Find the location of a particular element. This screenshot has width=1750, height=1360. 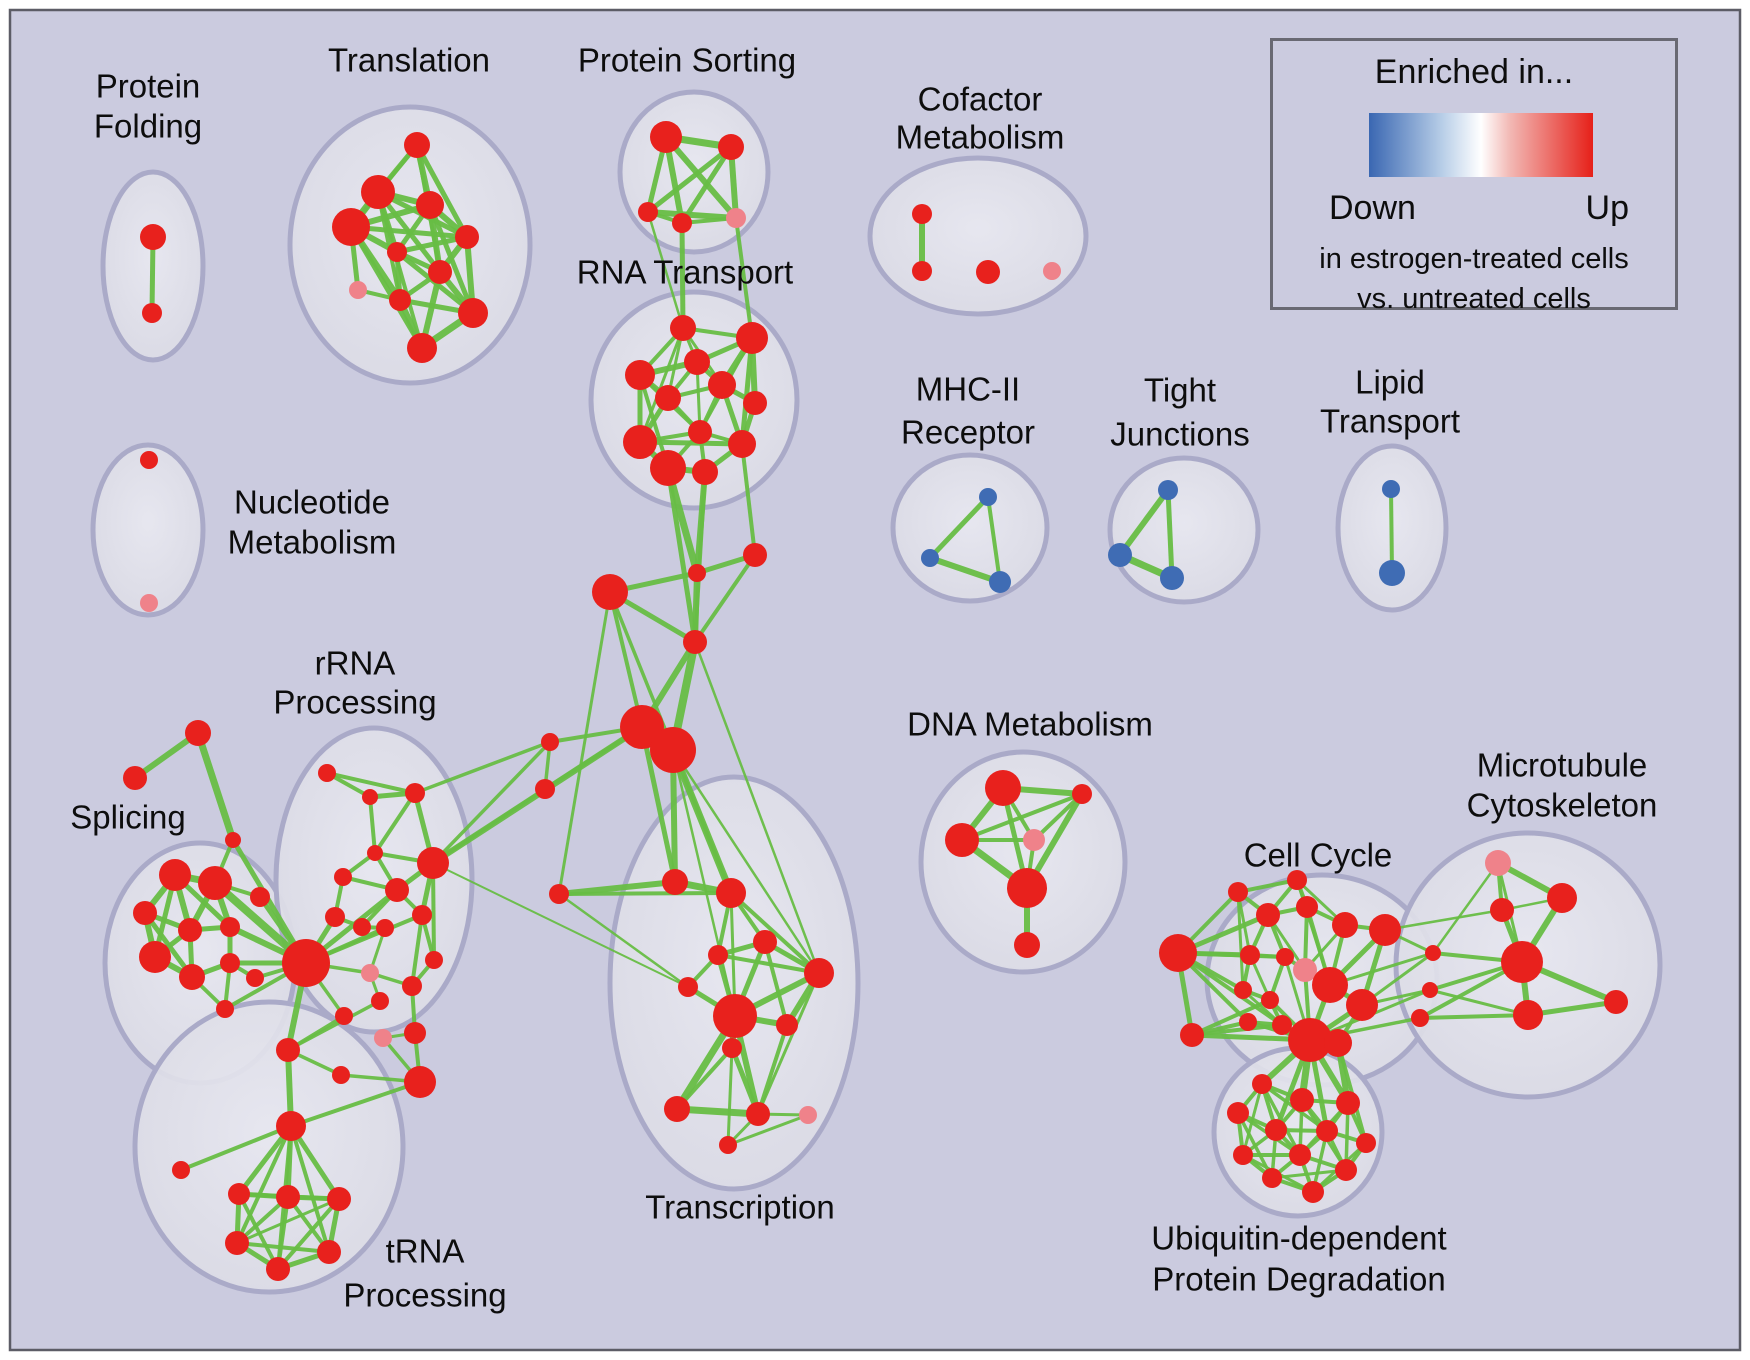

network-node-rn1 is located at coordinates (239, 1194).